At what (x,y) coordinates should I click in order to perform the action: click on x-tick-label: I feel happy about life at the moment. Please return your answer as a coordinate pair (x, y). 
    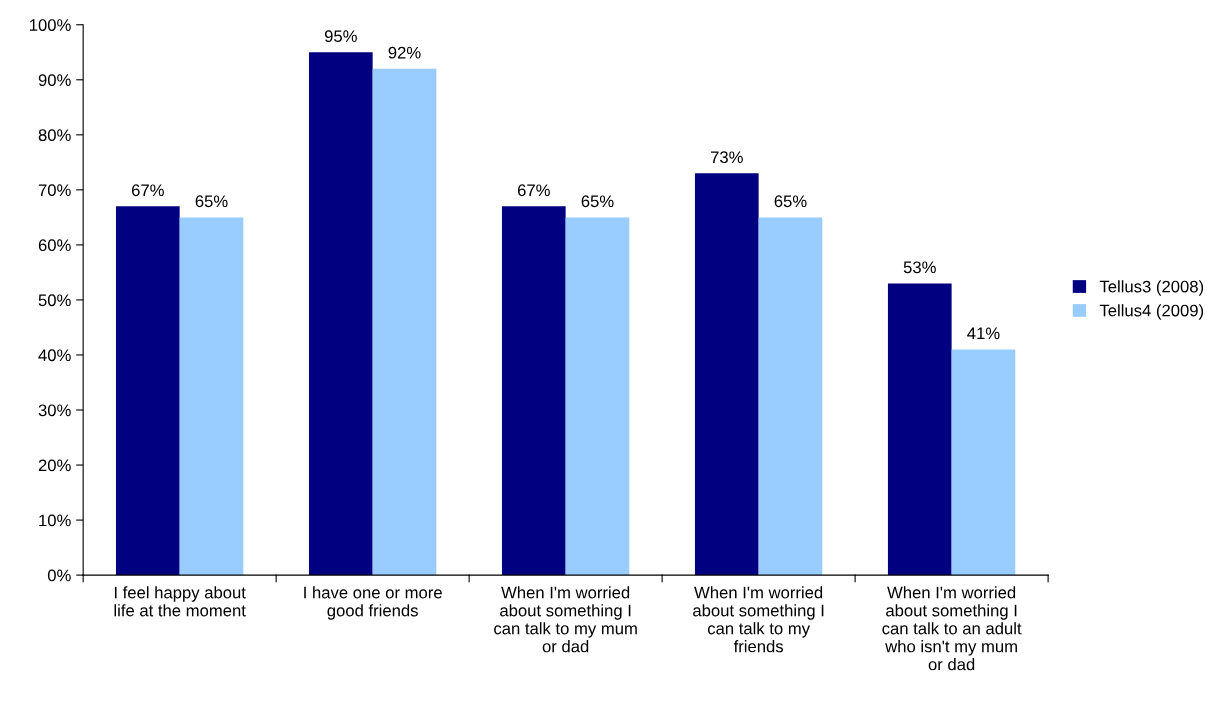
    Looking at the image, I should click on (180, 601).